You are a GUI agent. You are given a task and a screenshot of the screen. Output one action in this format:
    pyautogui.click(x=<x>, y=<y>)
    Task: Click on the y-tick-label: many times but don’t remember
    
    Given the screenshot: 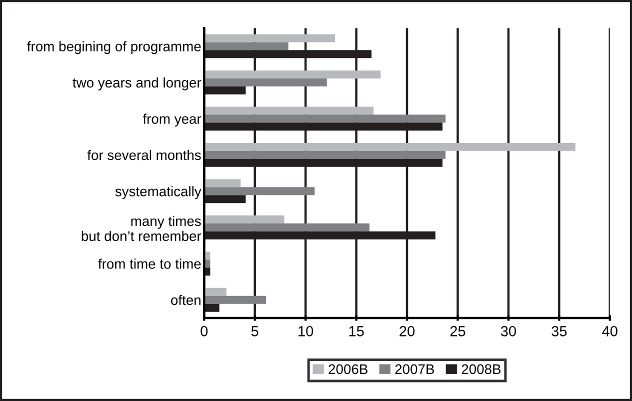 What is the action you would take?
    pyautogui.click(x=142, y=229)
    